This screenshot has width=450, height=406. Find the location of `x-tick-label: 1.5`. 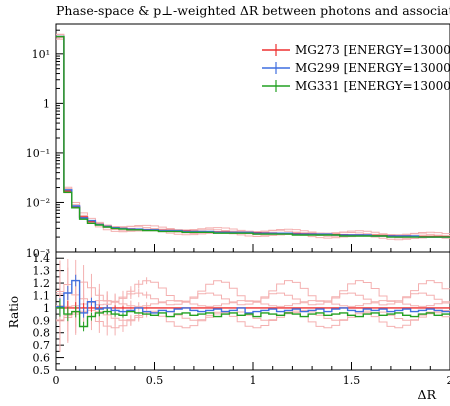

x-tick-label: 1.5 is located at coordinates (352, 380).